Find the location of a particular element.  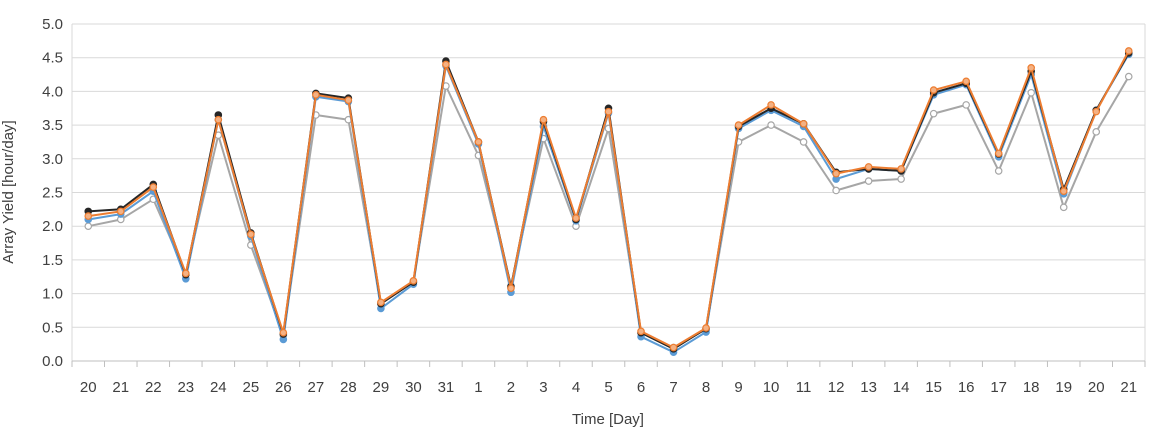

x-tick-label: 4 is located at coordinates (576, 387).